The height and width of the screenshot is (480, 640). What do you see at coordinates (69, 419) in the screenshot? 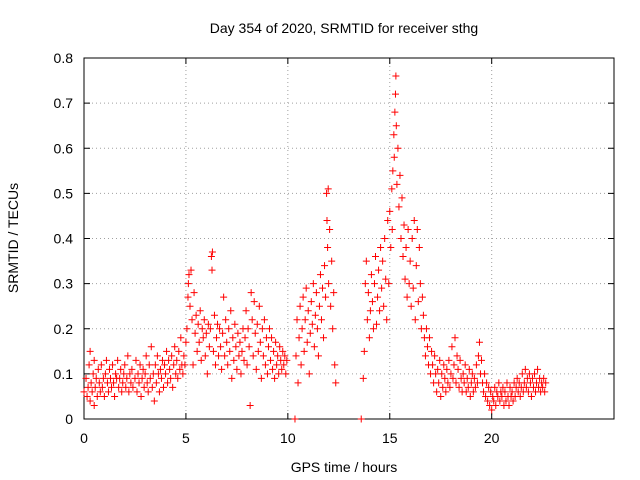
I see `y-tick-label: 0` at bounding box center [69, 419].